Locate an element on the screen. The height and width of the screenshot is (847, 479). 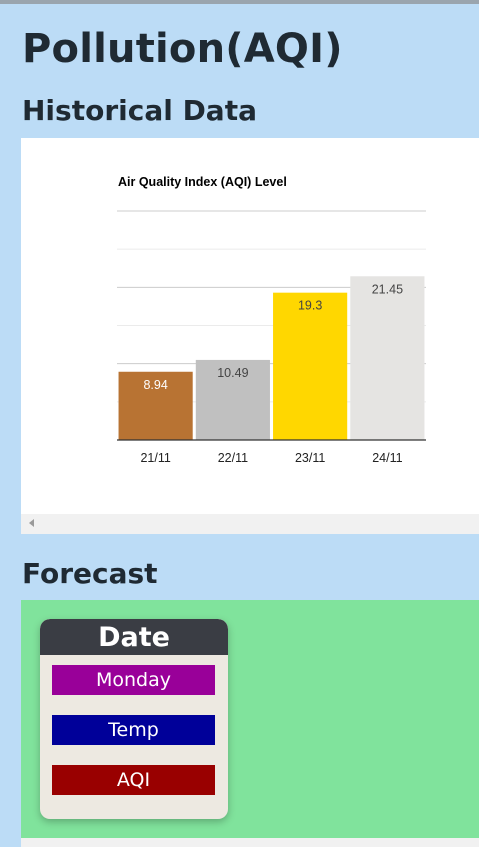
forecast-card: Date Monday Temp AQI is located at coordinates (134, 719).